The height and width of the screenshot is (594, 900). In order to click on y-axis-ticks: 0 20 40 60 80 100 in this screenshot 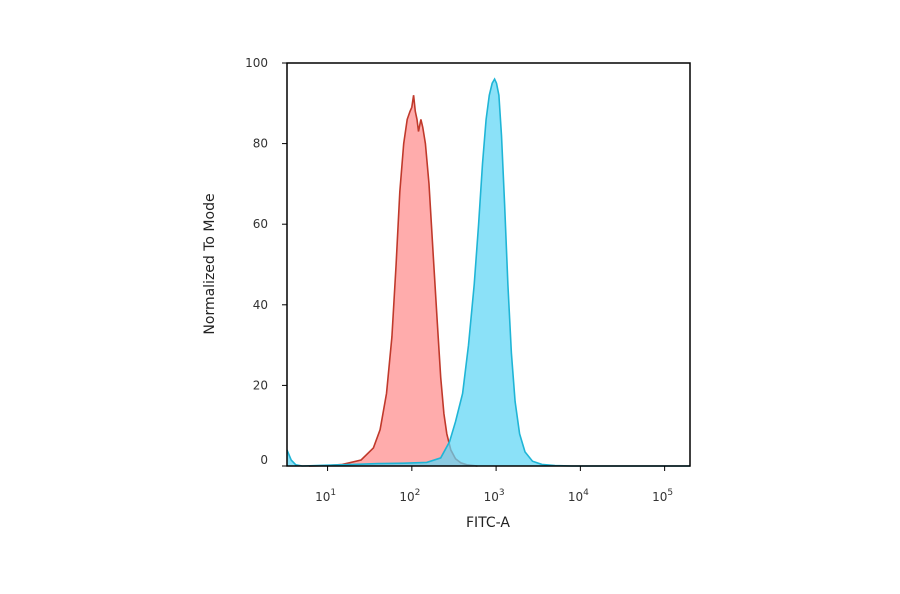, I will do `click(266, 261)`.